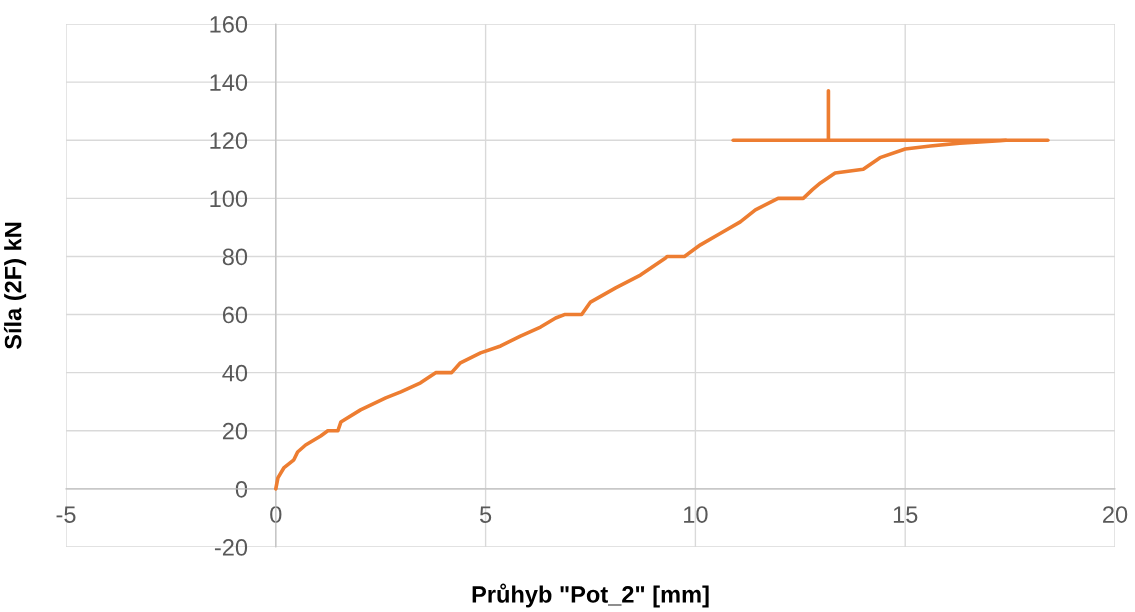 This screenshot has width=1135, height=612. I want to click on x-tick-label: 0, so click(276, 514).